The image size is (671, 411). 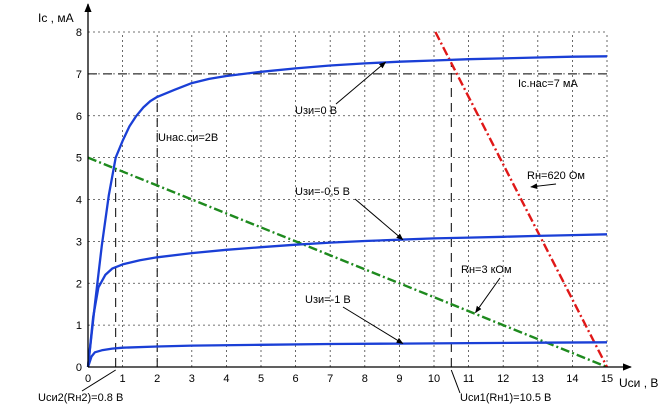 I want to click on y-tick-label: 5, so click(x=79, y=159).